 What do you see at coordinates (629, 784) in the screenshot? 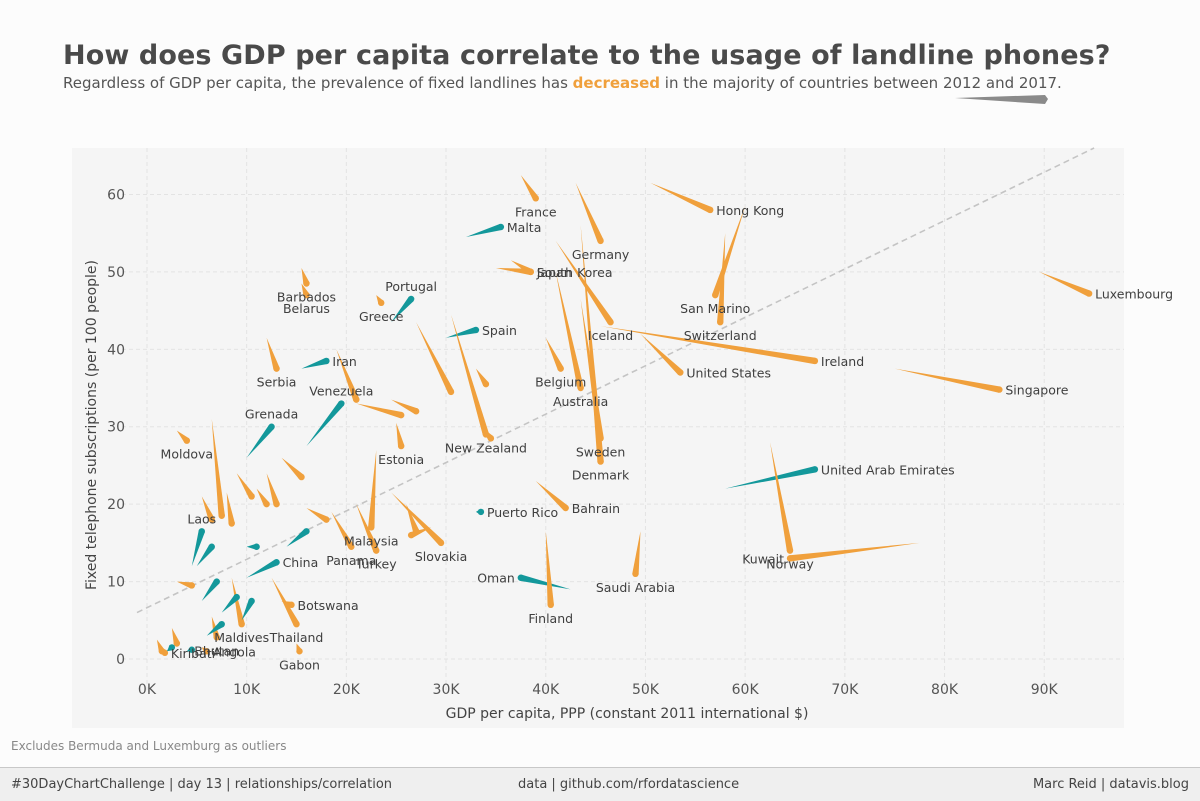
I see `footer-source-link: data | github.com/rfordatascience` at bounding box center [629, 784].